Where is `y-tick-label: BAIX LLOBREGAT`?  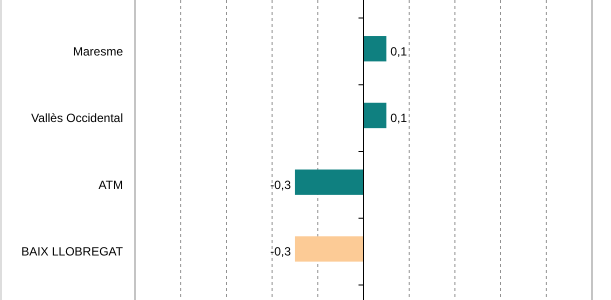
y-tick-label: BAIX LLOBREGAT is located at coordinates (72, 251).